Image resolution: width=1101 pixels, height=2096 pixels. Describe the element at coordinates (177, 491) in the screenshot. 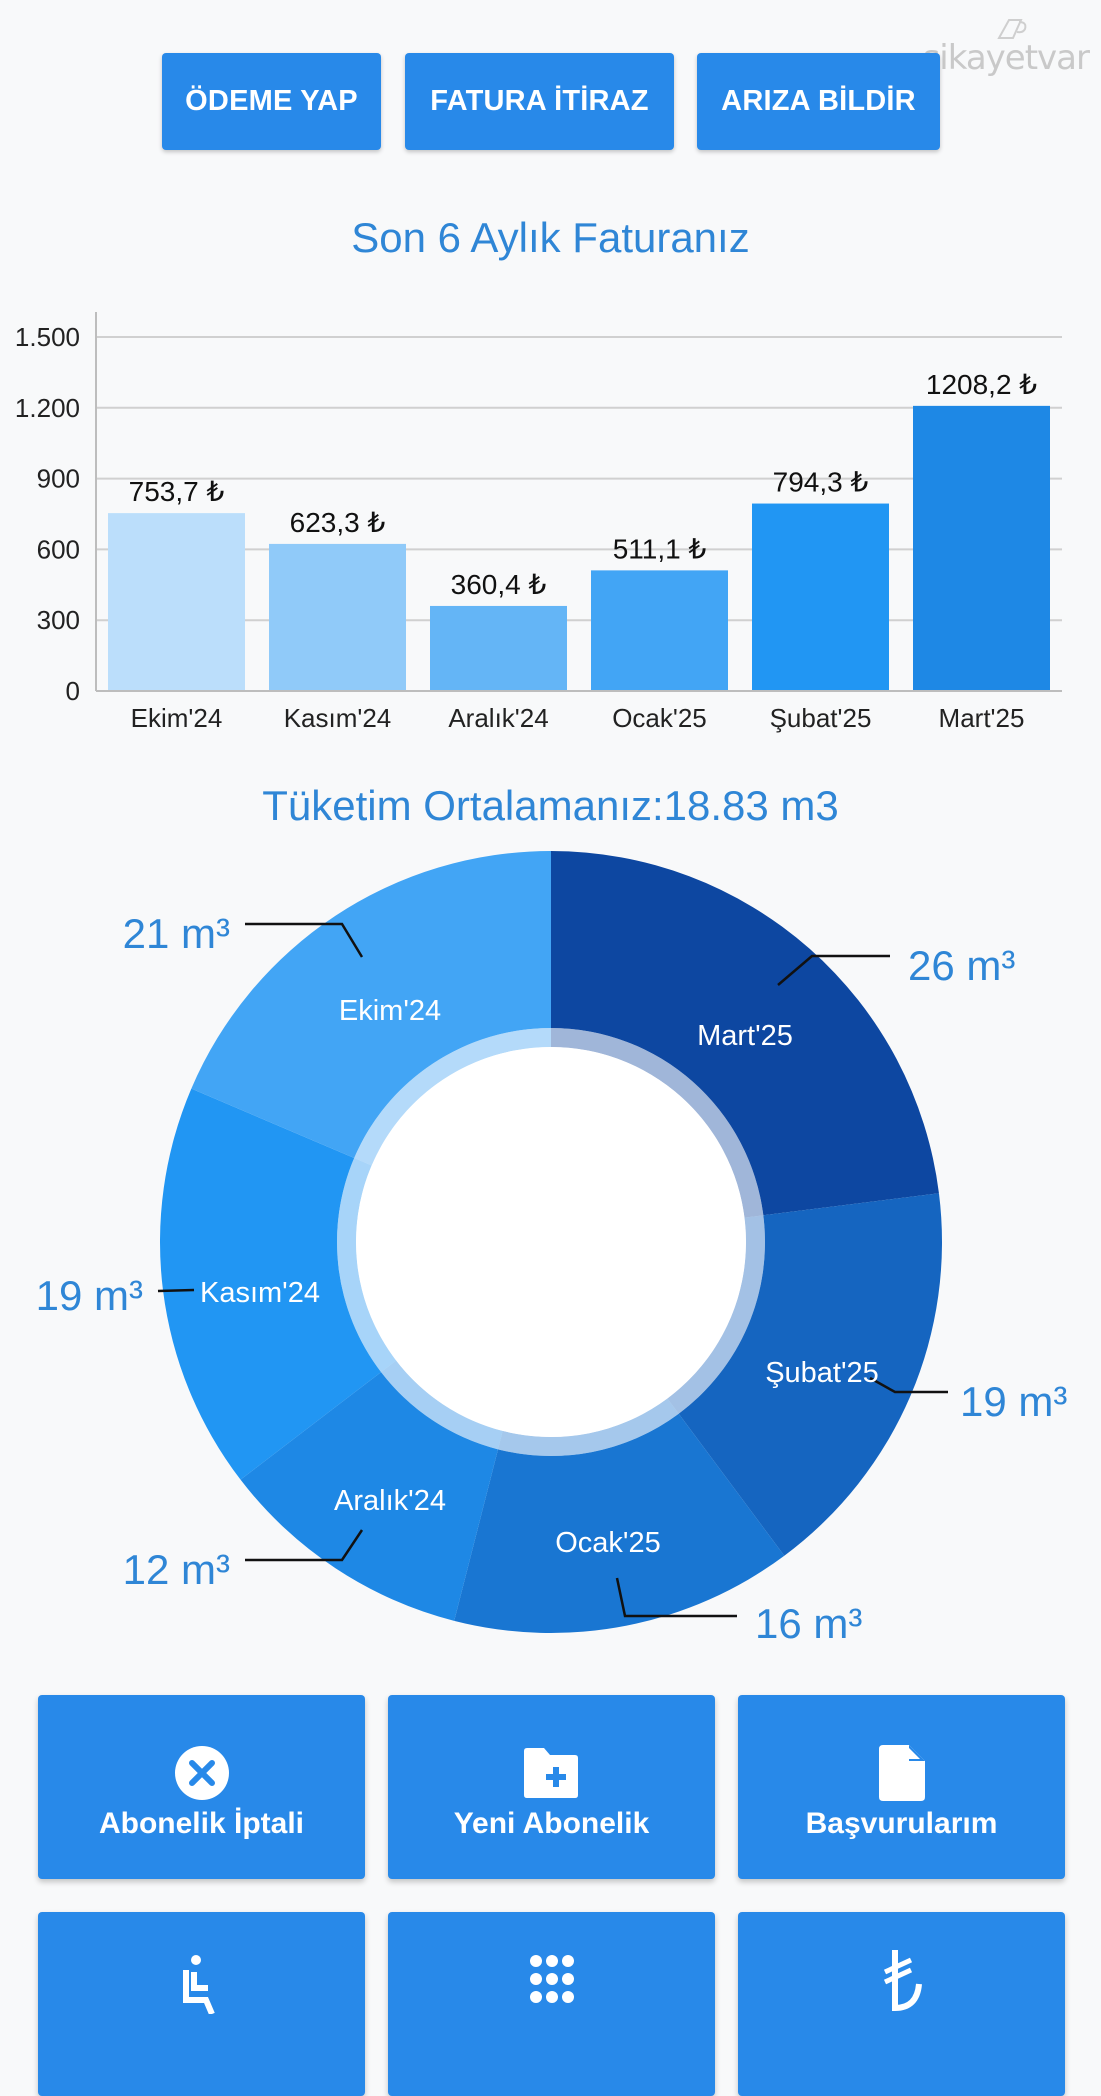

I see `bar-value-label: 753,7 ₺` at that location.